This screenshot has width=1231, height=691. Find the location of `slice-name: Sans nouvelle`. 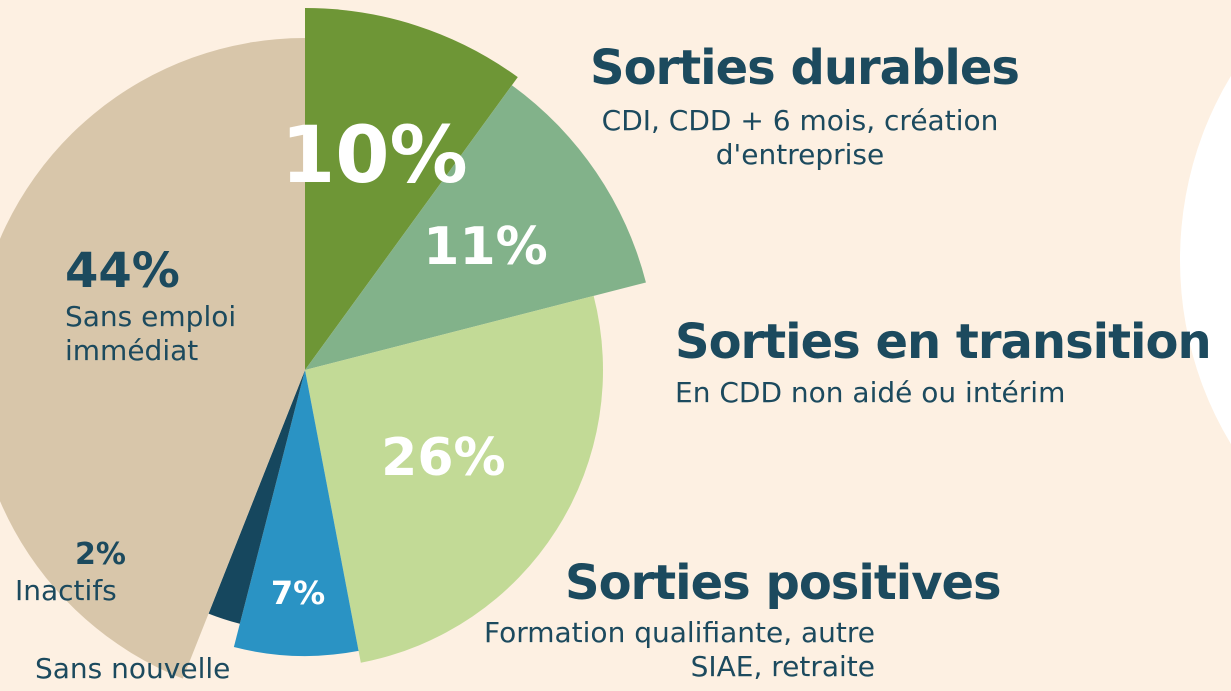

slice-name: Sans nouvelle is located at coordinates (133, 668).